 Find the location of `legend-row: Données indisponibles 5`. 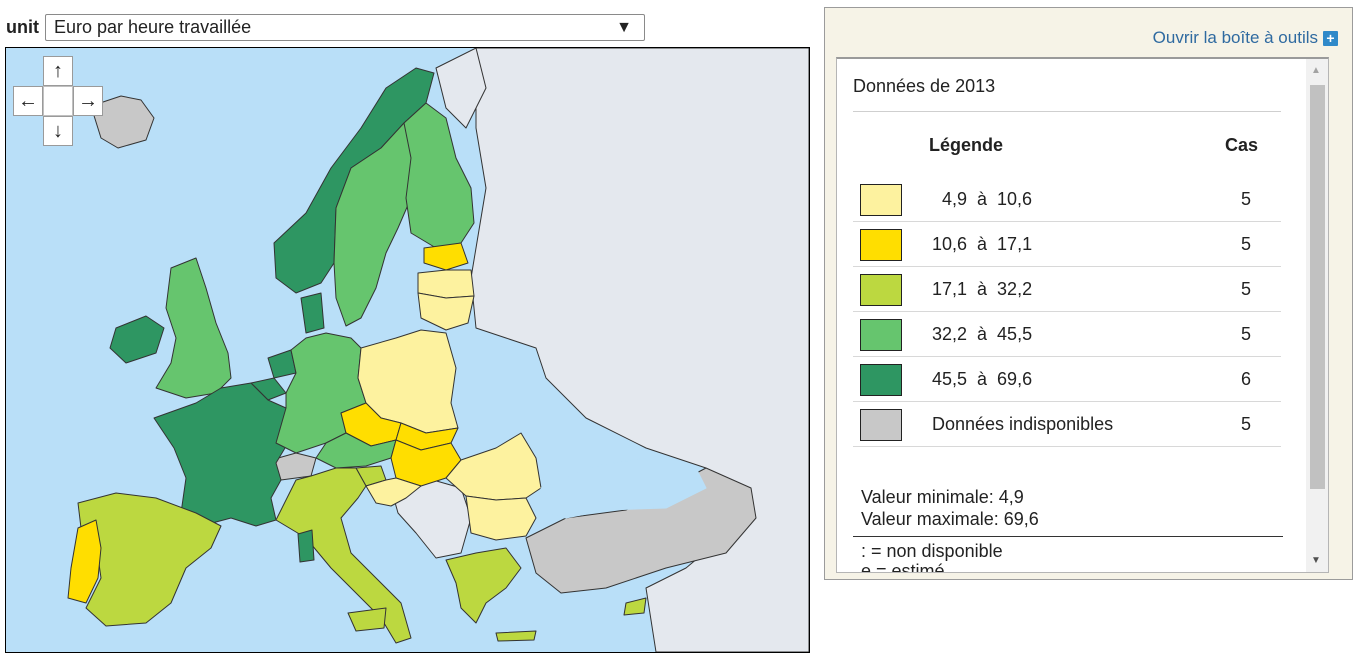

legend-row: Données indisponibles 5 is located at coordinates (1067, 424).